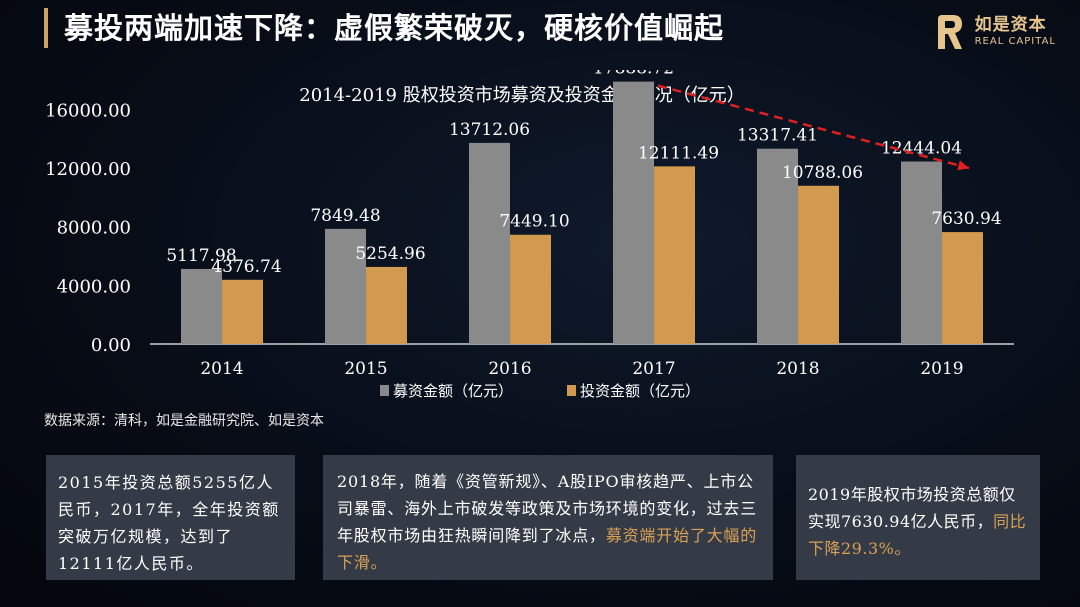  Describe the element at coordinates (530, 289) in the screenshot. I see `bar-investment-2016` at that location.